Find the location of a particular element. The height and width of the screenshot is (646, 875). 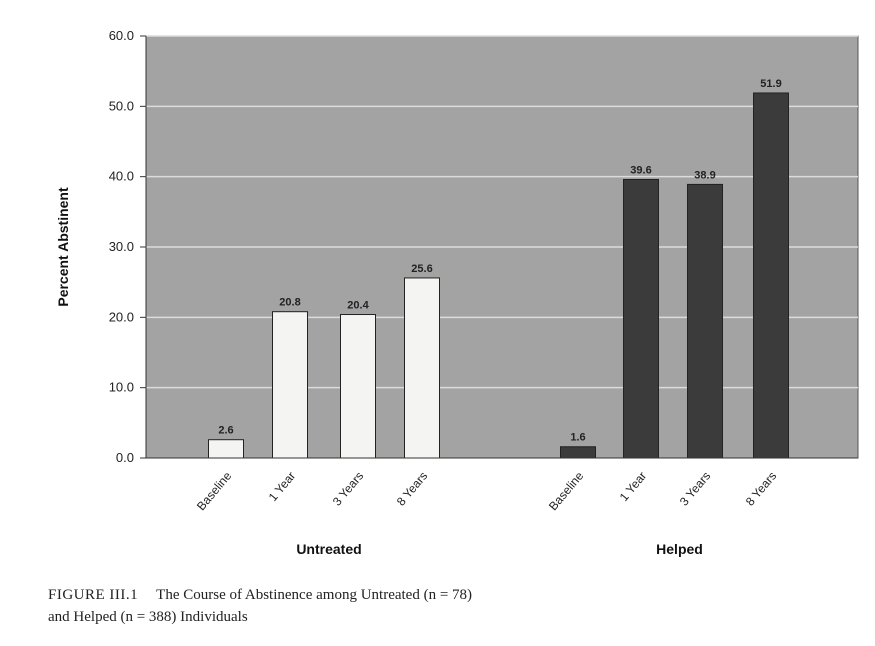

y-axis-label: Percent Abstinent is located at coordinates (63, 247).